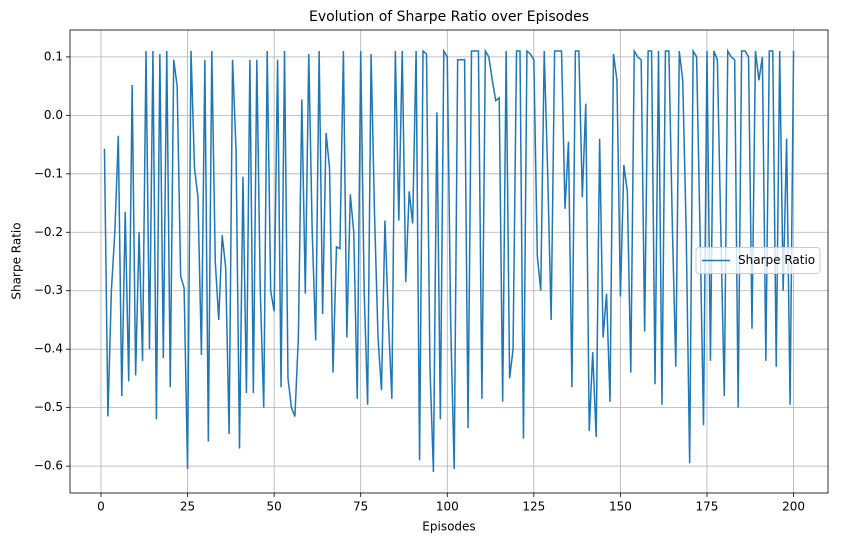 This screenshot has height=543, width=852. I want to click on legend-box, so click(758, 260).